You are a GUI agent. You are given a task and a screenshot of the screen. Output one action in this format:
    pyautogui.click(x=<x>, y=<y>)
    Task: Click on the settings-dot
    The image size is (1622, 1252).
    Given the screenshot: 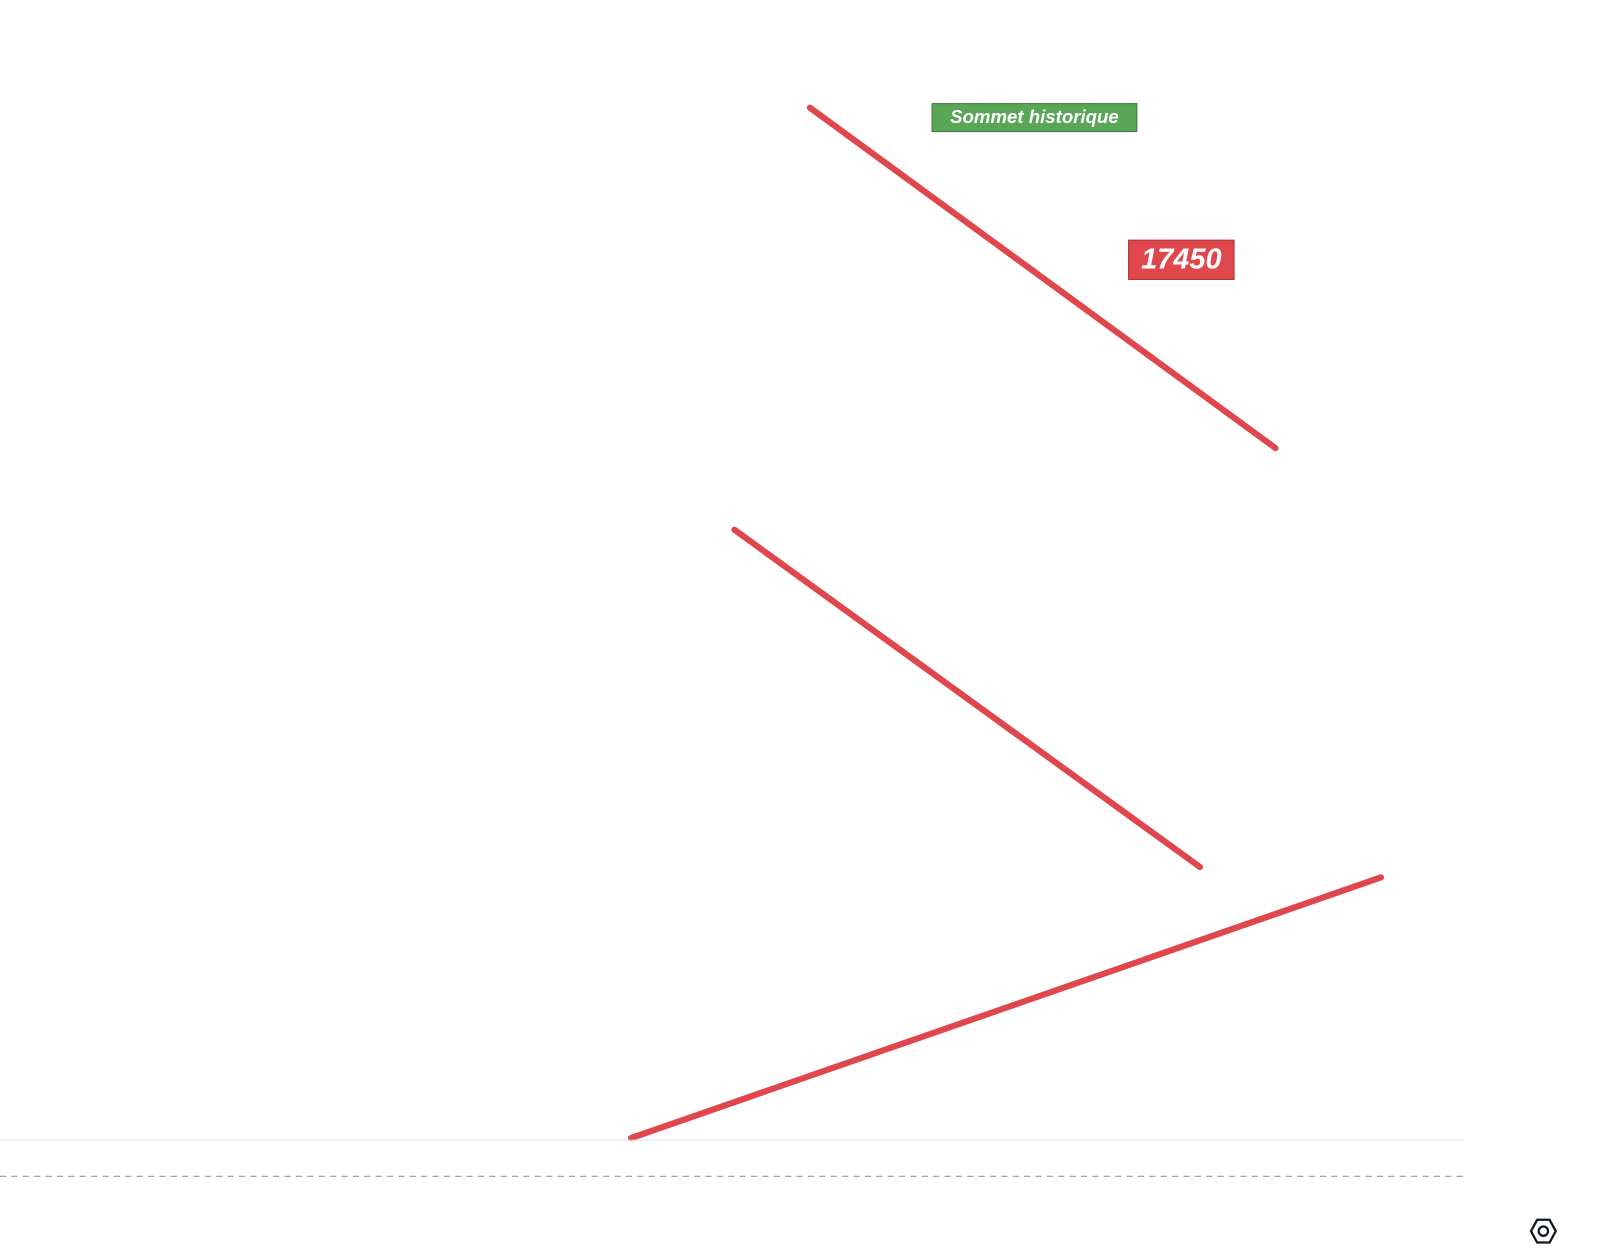 What is the action you would take?
    pyautogui.click(x=1543, y=1231)
    